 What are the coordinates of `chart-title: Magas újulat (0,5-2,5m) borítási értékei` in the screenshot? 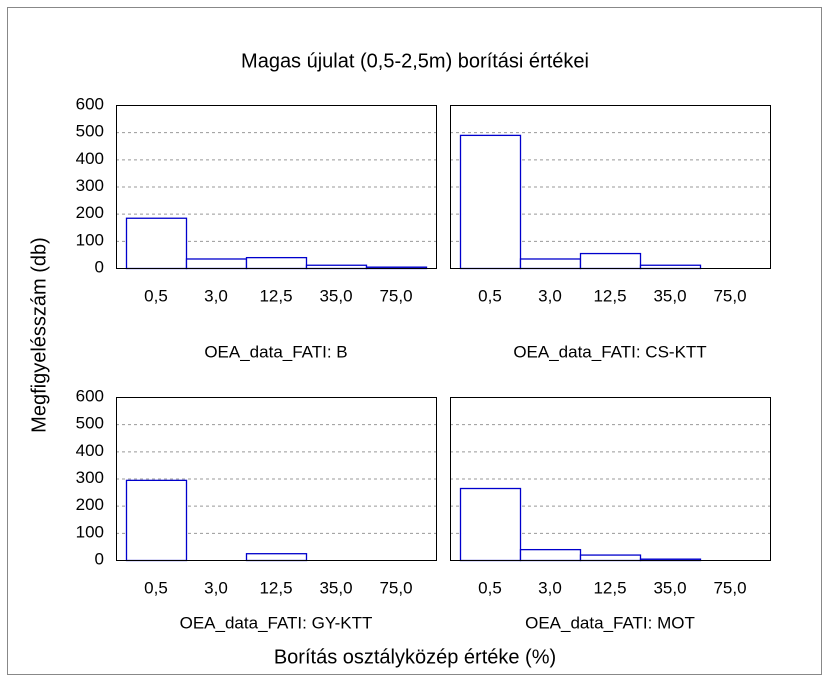 It's located at (415, 61).